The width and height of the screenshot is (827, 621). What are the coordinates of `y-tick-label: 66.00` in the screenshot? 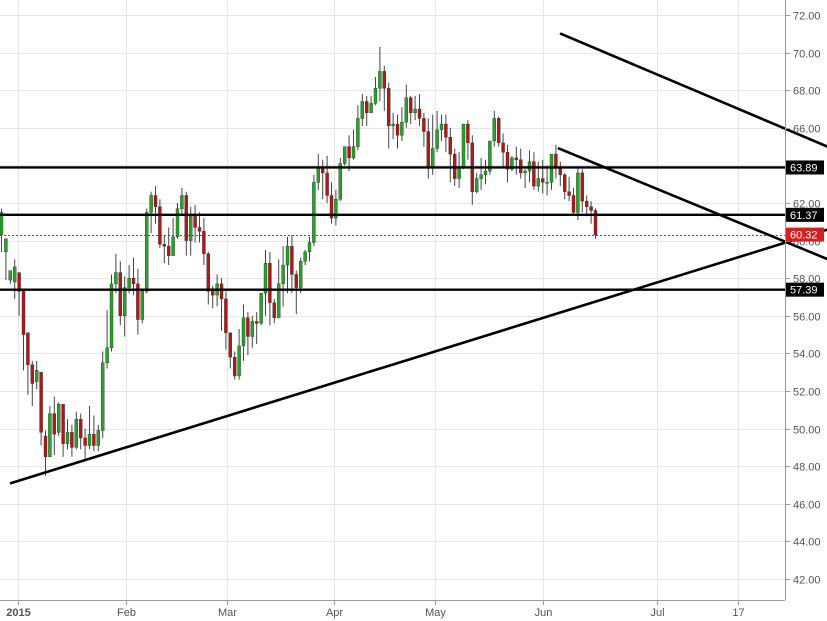 It's located at (807, 130).